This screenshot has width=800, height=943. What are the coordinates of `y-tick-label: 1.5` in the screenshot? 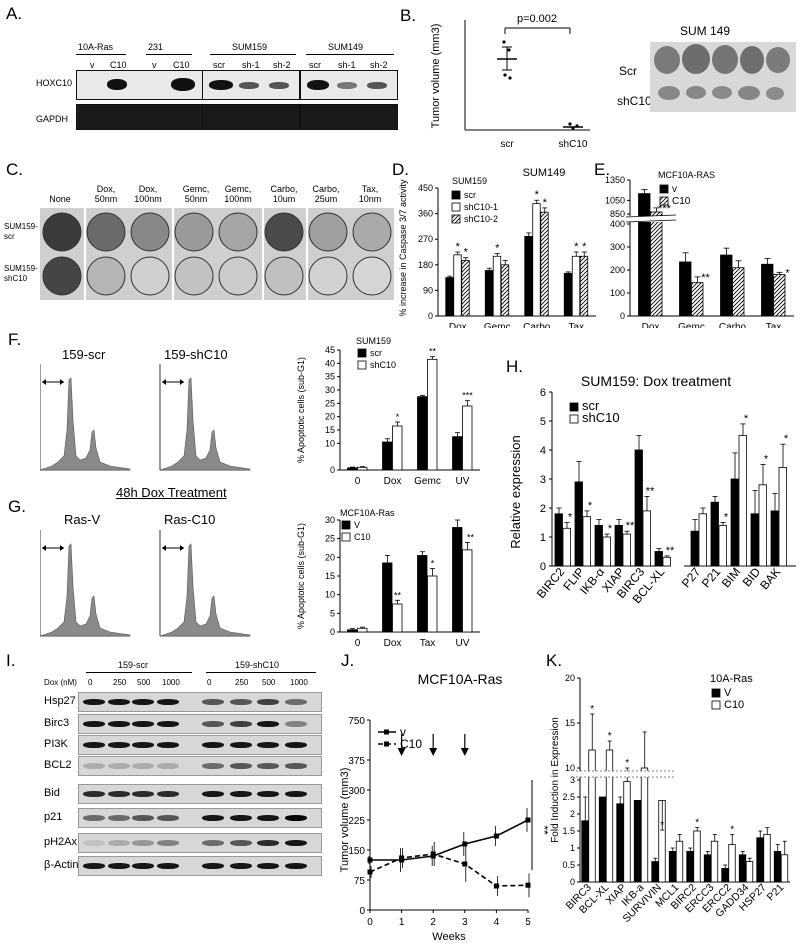 It's located at (568, 831).